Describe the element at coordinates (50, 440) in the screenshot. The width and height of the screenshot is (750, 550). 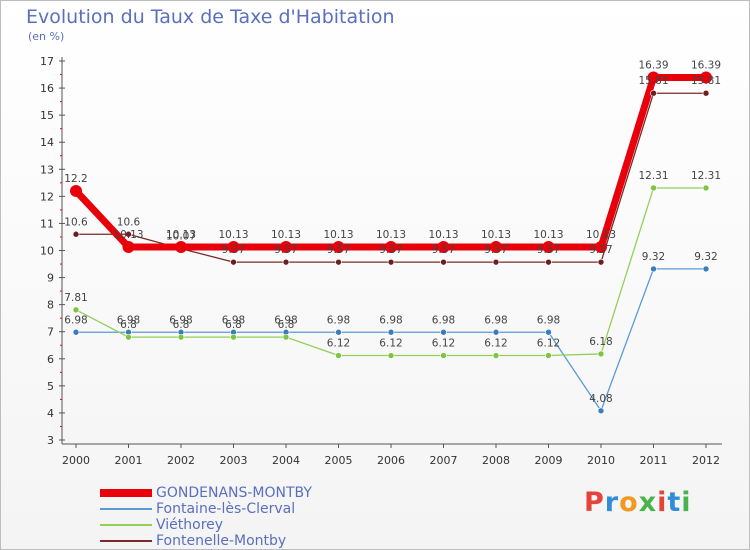
I see `y-tick-label: 3` at that location.